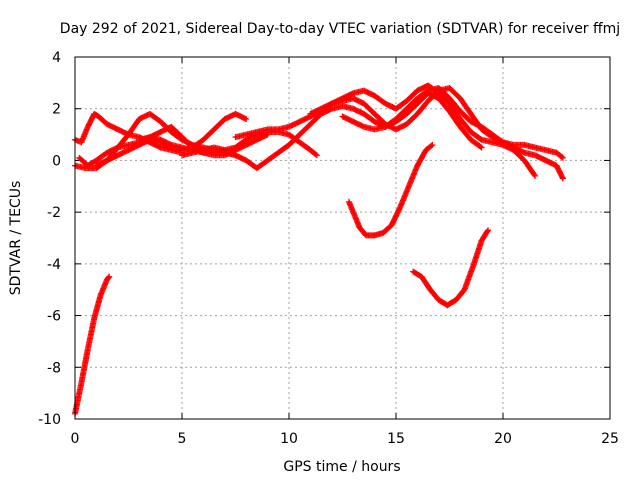 This screenshot has height=480, width=640. What do you see at coordinates (503, 439) in the screenshot?
I see `x-tick-label: 20` at bounding box center [503, 439].